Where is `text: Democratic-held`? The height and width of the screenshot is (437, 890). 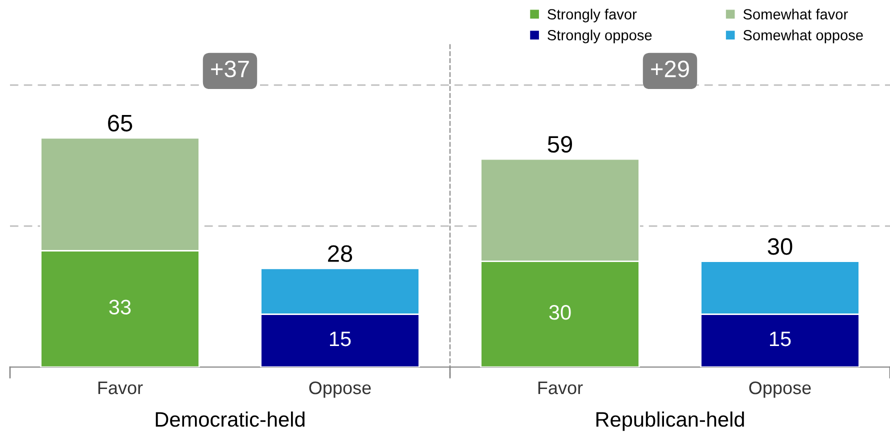 text: Democratic-held is located at coordinates (230, 419).